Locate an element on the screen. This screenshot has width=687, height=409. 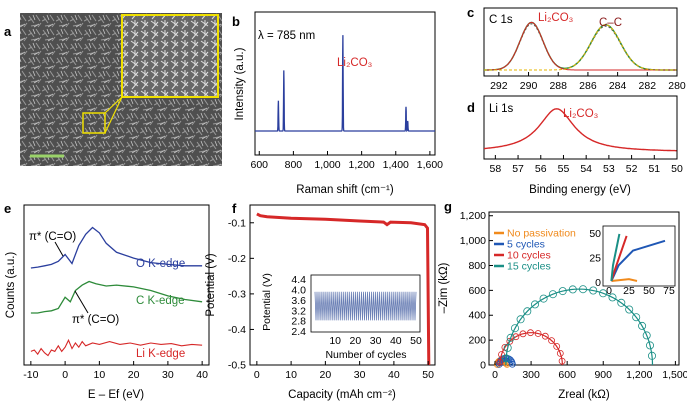
panel-b-label: b is located at coordinates (236, 21).